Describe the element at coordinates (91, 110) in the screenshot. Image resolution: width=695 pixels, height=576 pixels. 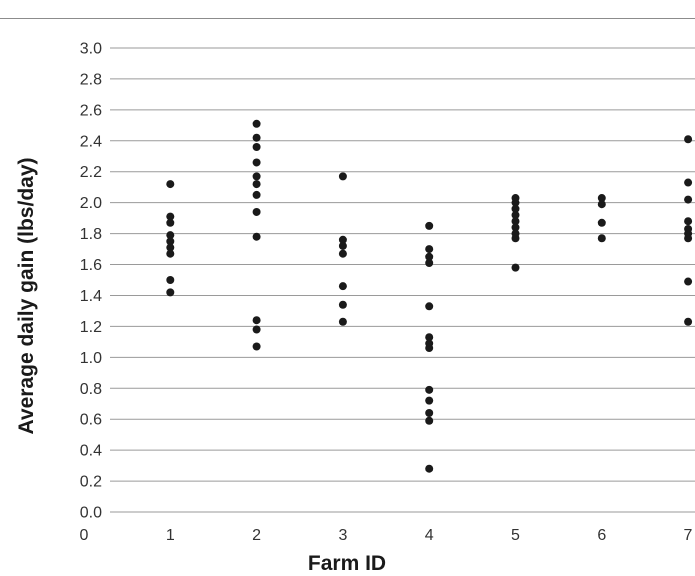
I see `y-tick-label: 2.6` at that location.